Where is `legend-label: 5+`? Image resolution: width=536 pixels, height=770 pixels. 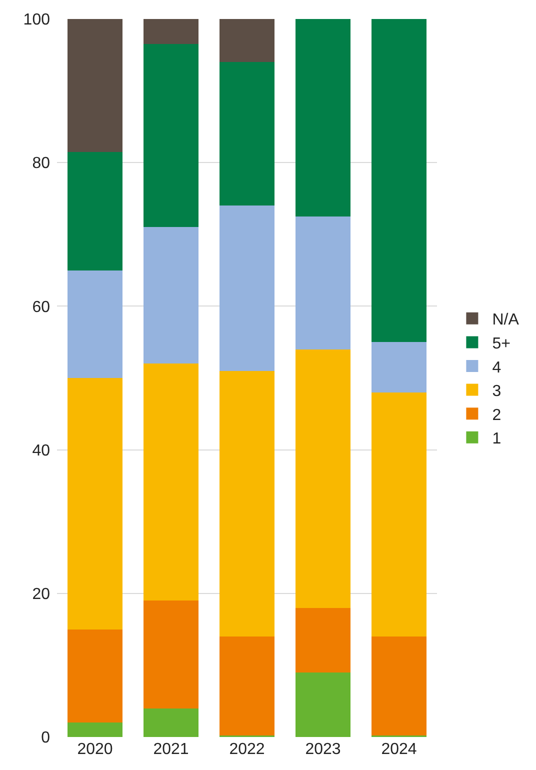
legend-label: 5+ is located at coordinates (501, 343).